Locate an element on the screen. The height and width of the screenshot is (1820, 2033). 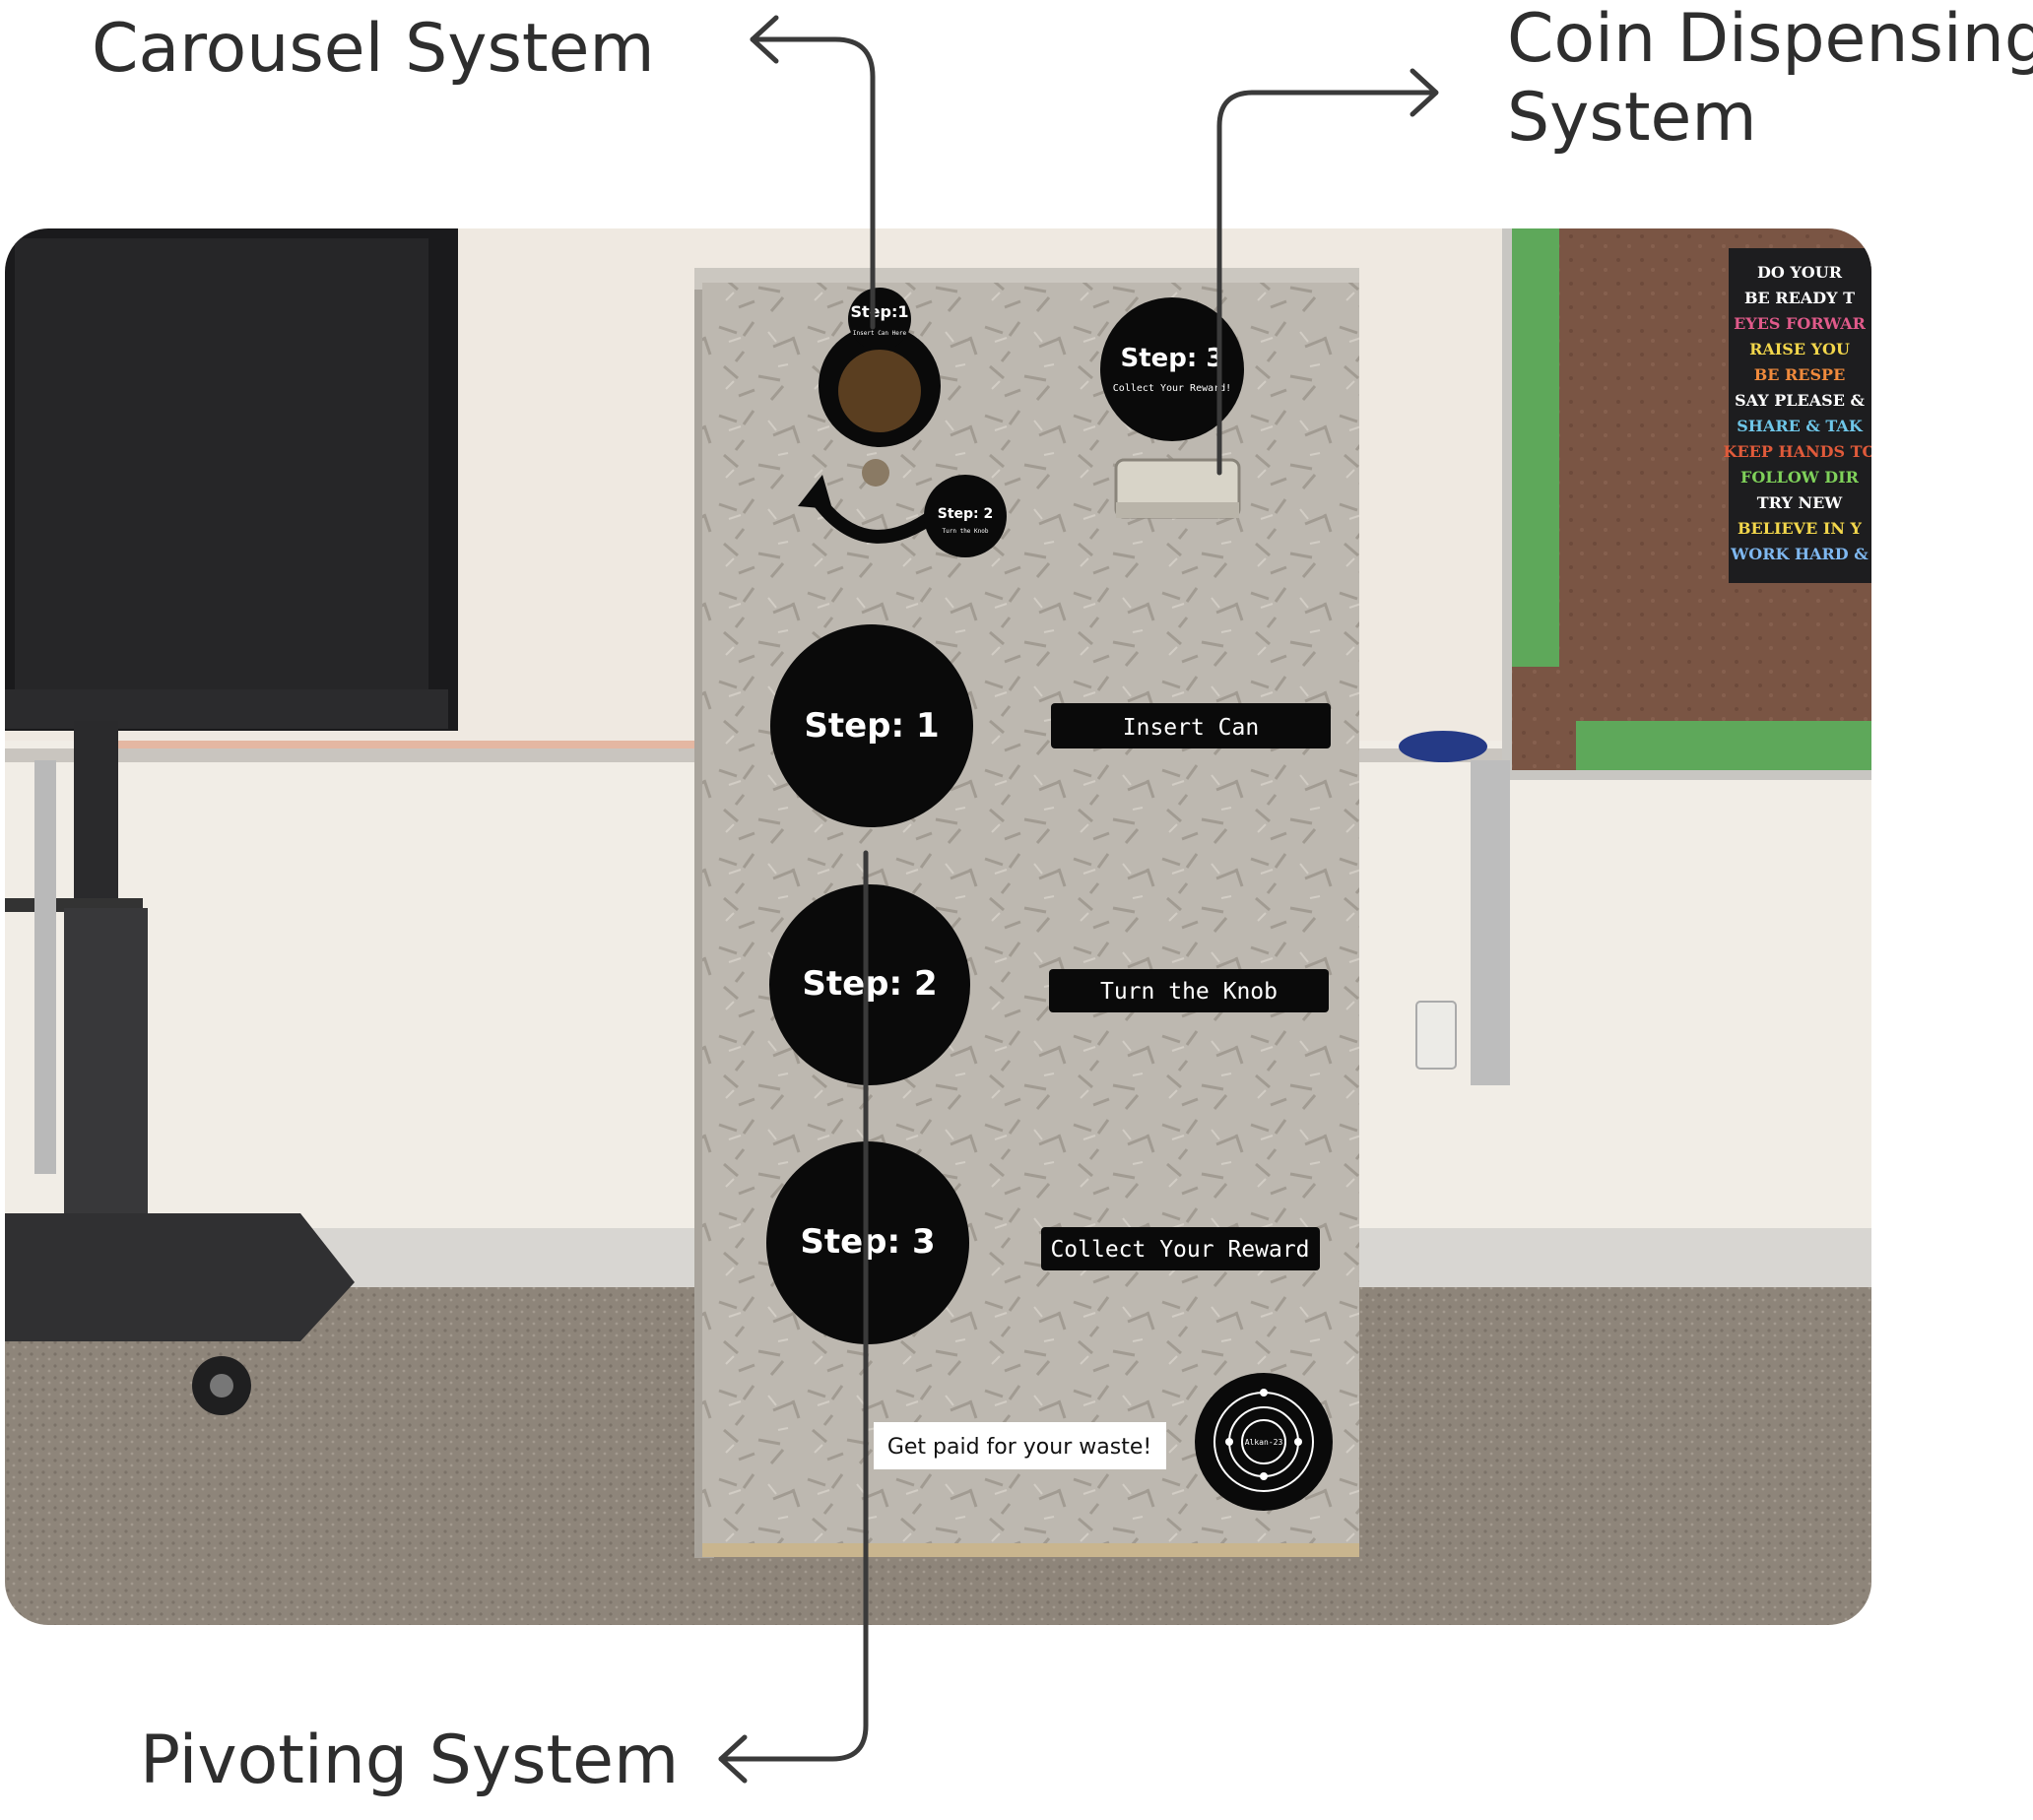
logo-text: Alkan-23 is located at coordinates (1264, 1442).